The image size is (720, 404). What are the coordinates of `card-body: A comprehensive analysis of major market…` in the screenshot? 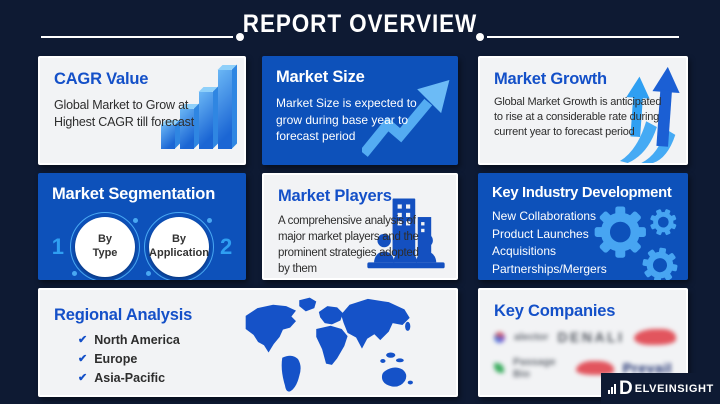 It's located at (348, 245).